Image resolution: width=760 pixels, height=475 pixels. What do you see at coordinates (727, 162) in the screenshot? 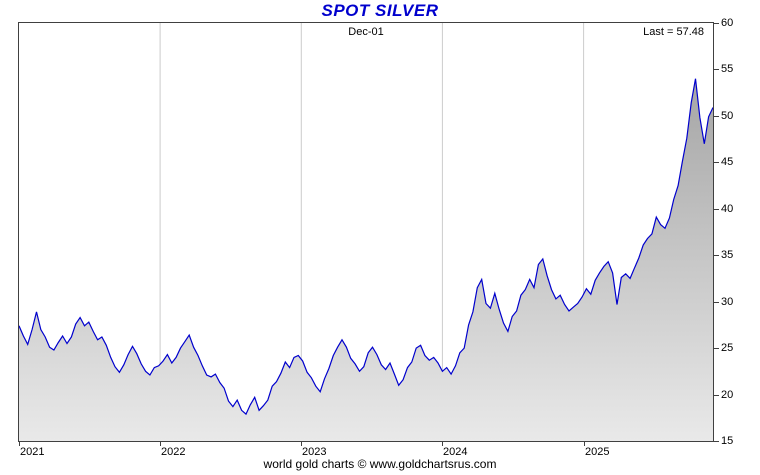
I see `y-axis-label: 45` at bounding box center [727, 162].